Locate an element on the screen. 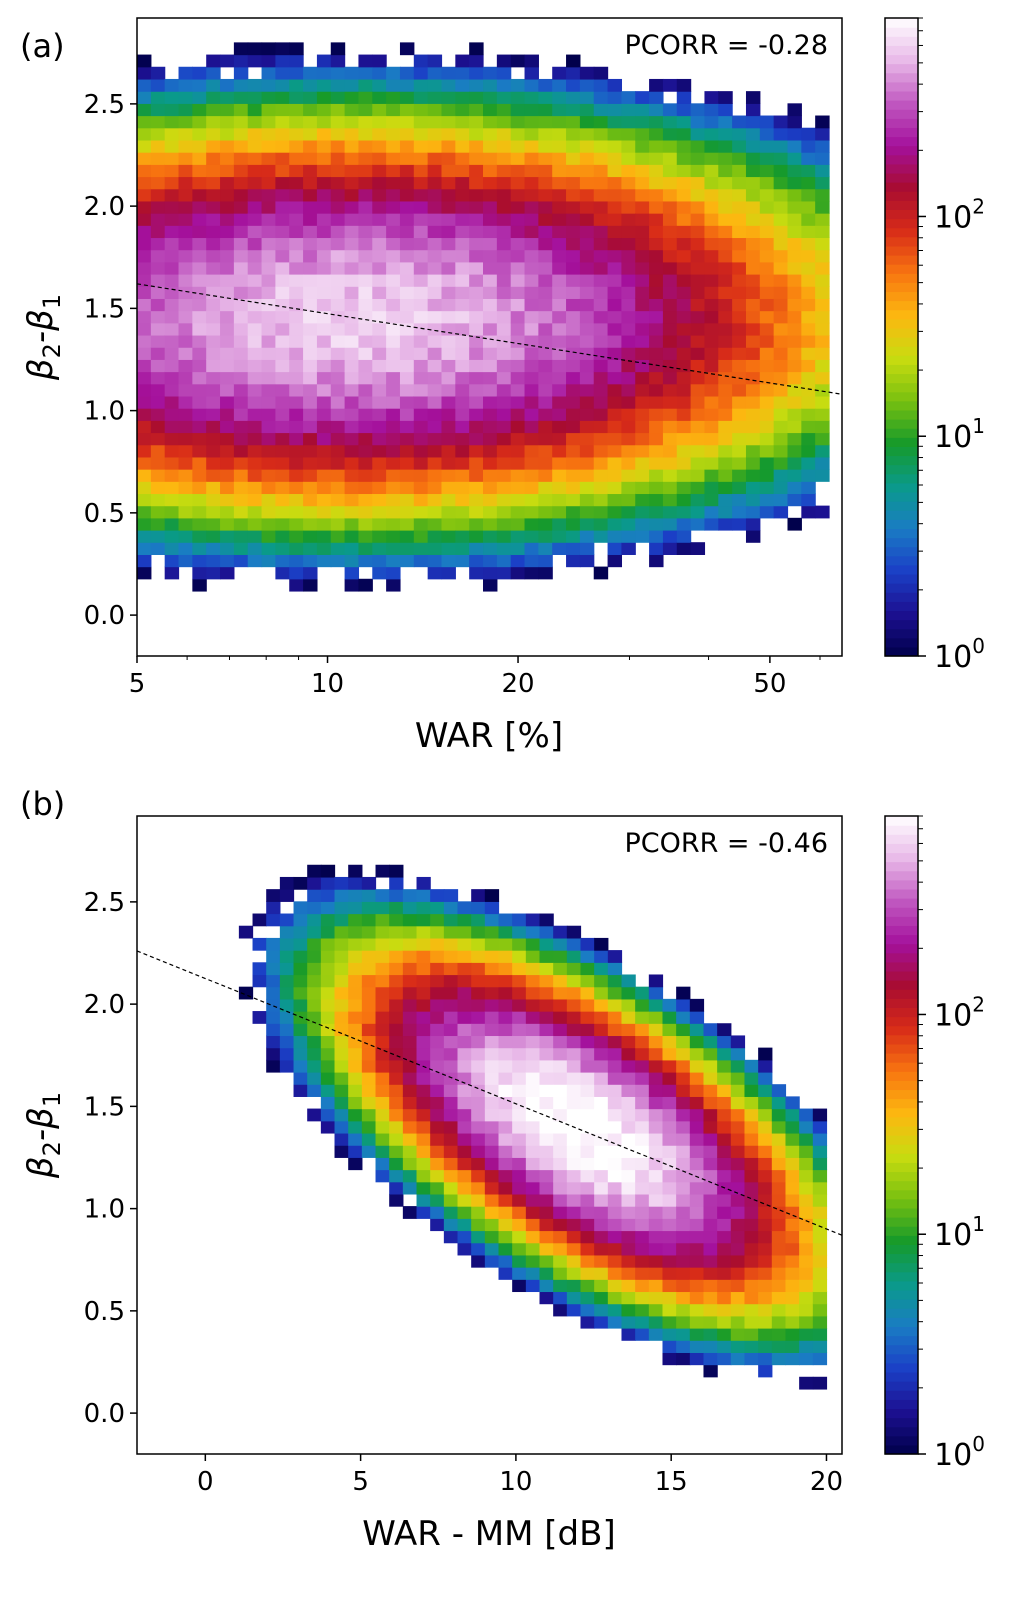  pcorr-annotation-b: PCORR = -0.46 is located at coordinates (726, 843).